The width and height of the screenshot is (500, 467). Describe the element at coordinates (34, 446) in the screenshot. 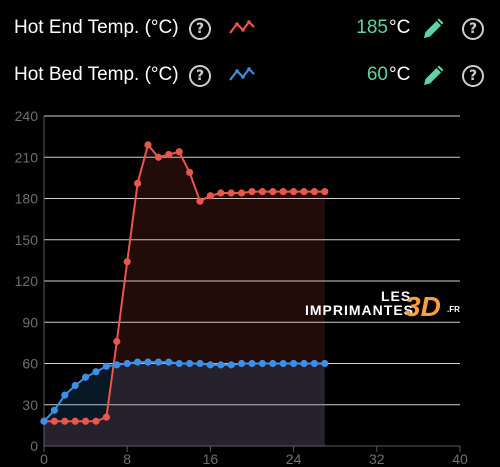

I see `y-tick-label: 0` at that location.